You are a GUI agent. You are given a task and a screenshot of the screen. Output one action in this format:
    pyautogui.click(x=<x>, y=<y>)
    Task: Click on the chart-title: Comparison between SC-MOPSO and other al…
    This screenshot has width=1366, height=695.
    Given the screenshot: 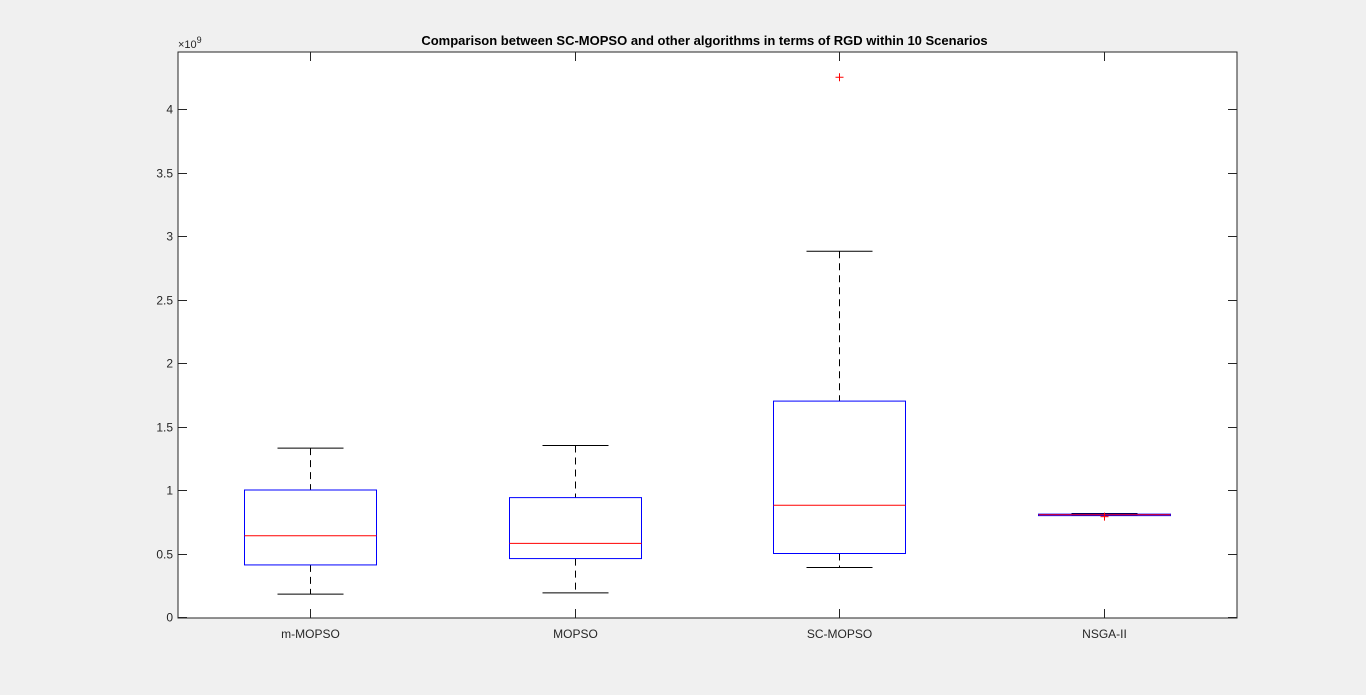 What is the action you would take?
    pyautogui.click(x=704, y=40)
    